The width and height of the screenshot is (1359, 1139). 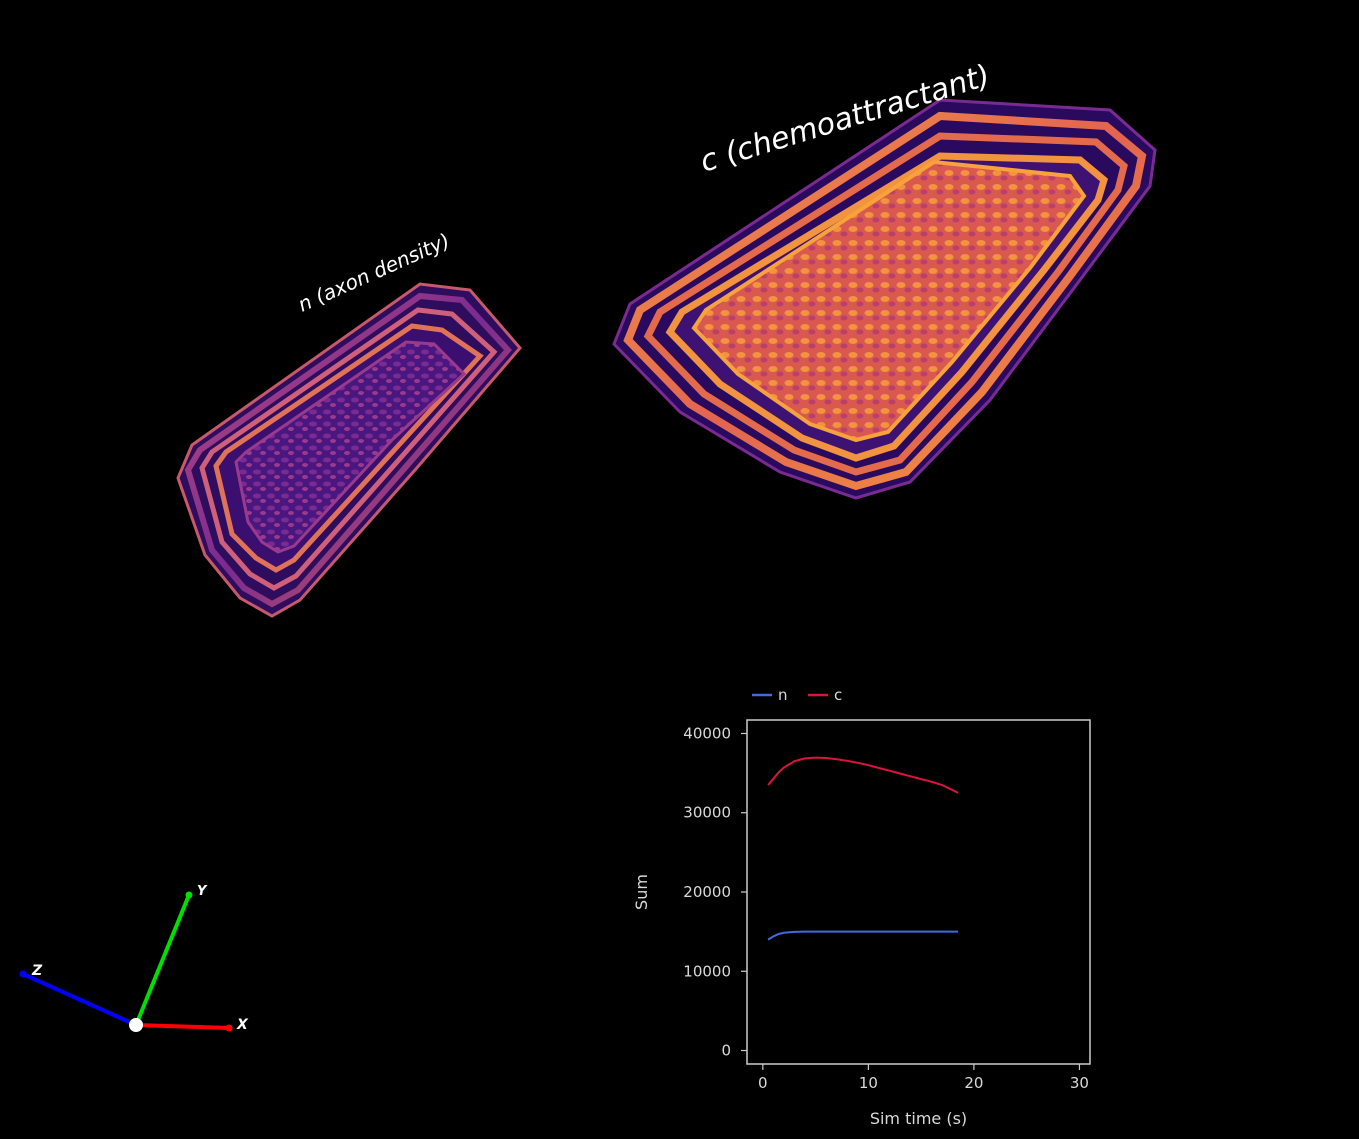 I want to click on y-axis-label: Y, so click(x=202, y=891).